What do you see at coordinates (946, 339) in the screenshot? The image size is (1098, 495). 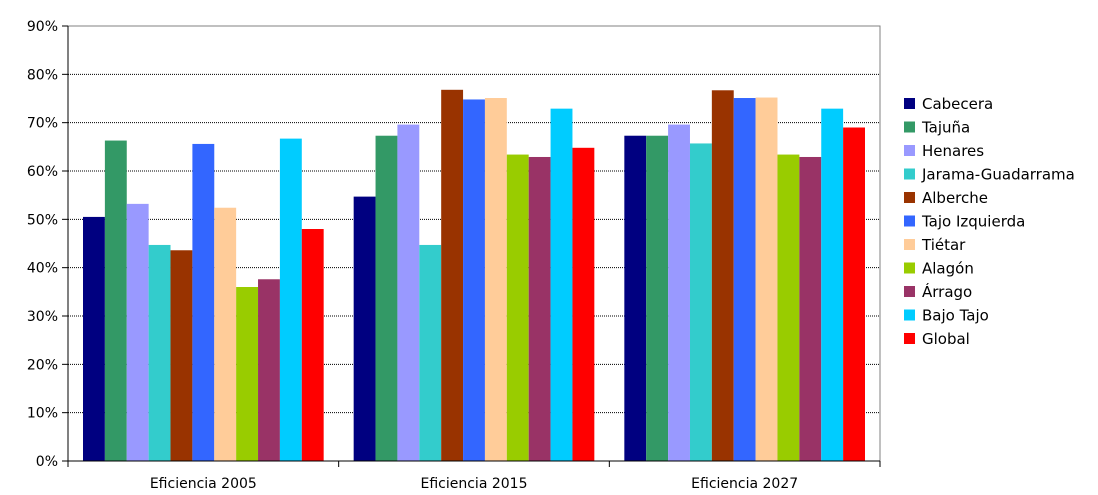 I see `legend-label: Global` at bounding box center [946, 339].